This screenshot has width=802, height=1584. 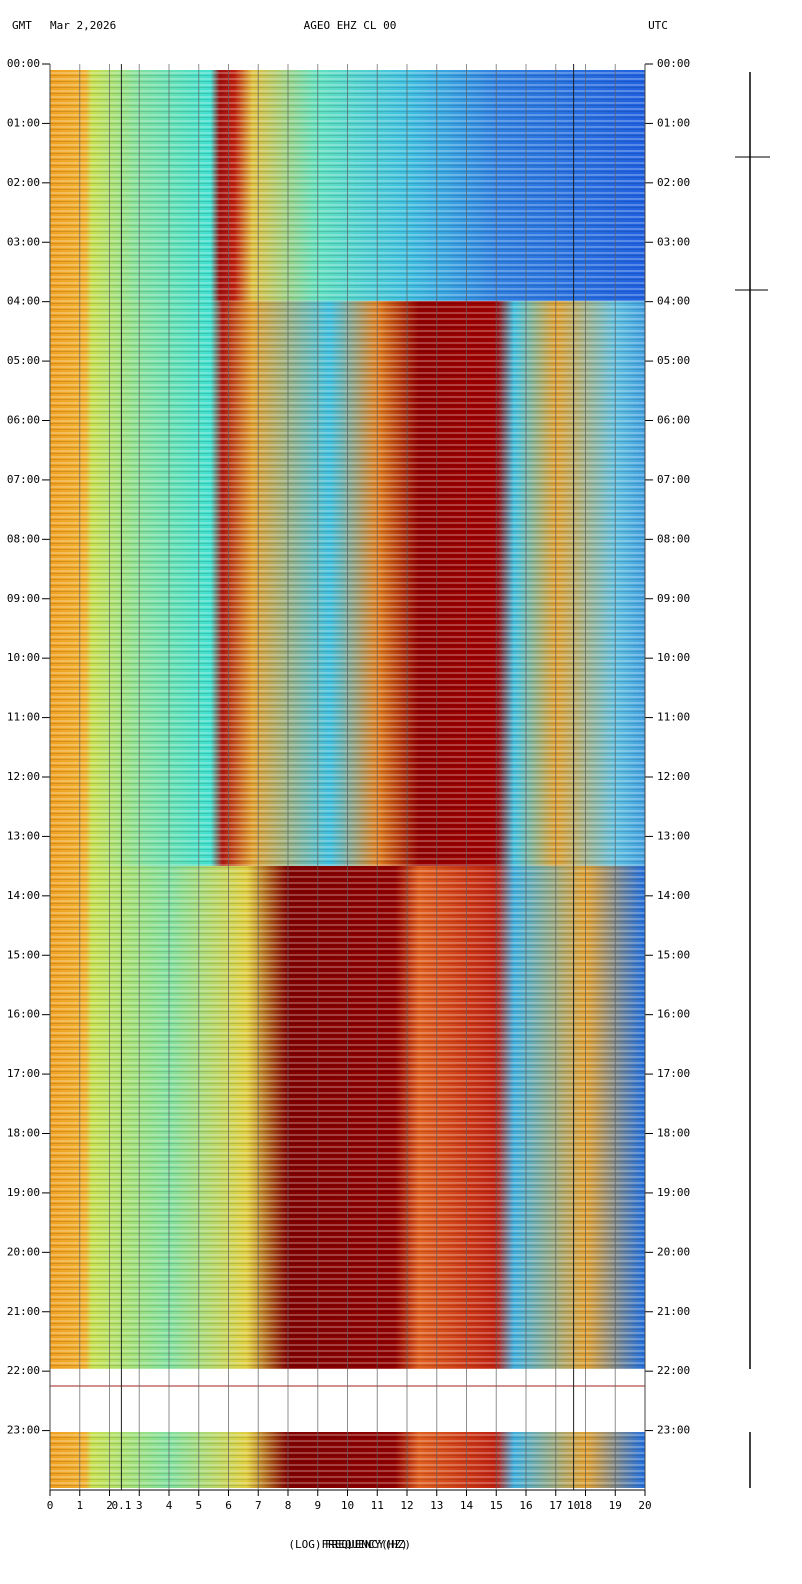 What do you see at coordinates (467, 1505) in the screenshot?
I see `x-tick-label: 14` at bounding box center [467, 1505].